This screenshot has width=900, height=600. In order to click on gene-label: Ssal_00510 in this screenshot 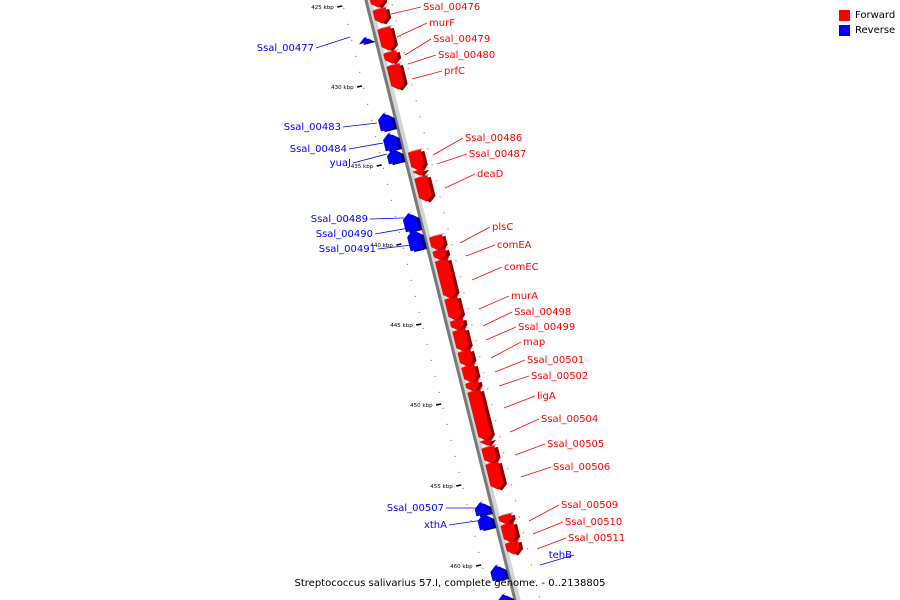, I will do `click(593, 522)`.